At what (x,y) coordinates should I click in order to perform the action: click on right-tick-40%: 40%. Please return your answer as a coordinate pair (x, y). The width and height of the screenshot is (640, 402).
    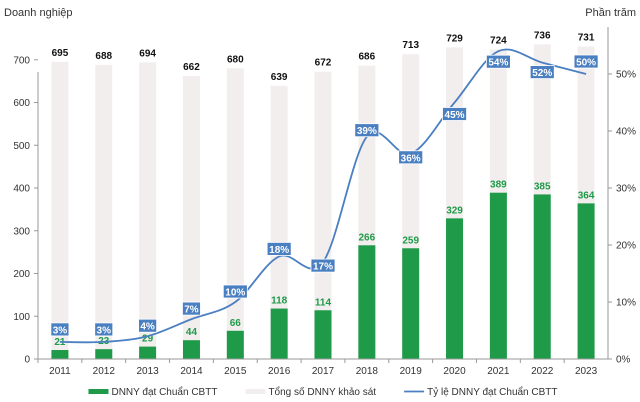
    Looking at the image, I should click on (626, 132).